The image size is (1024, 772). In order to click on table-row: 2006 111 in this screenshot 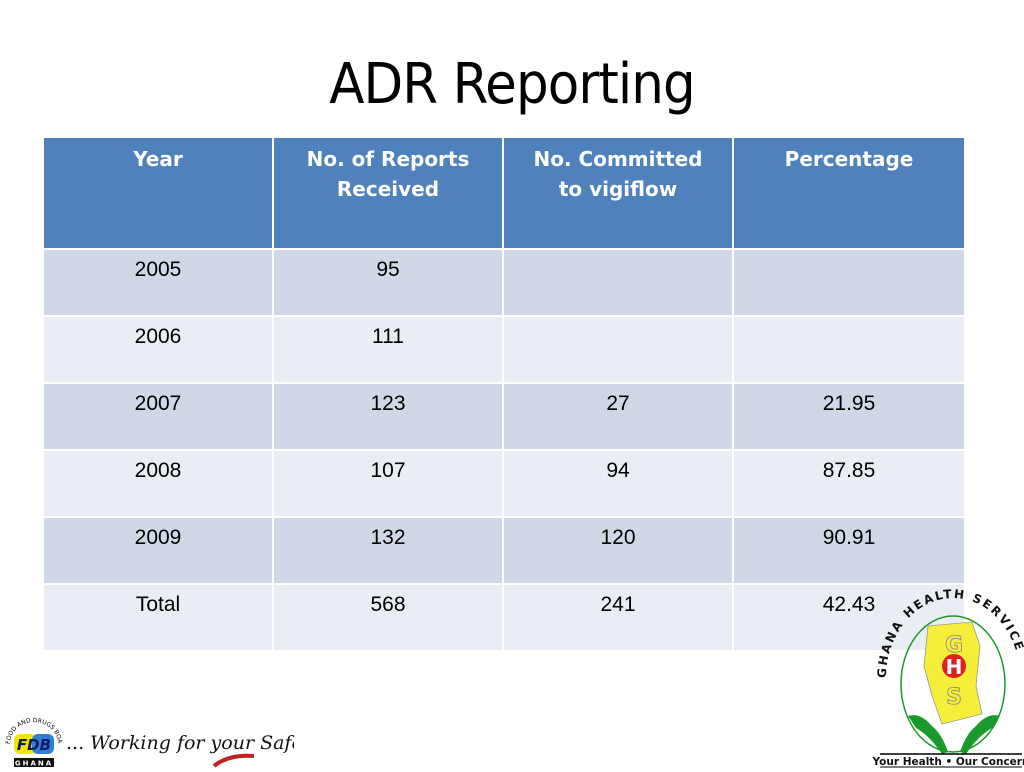, I will do `click(504, 349)`.